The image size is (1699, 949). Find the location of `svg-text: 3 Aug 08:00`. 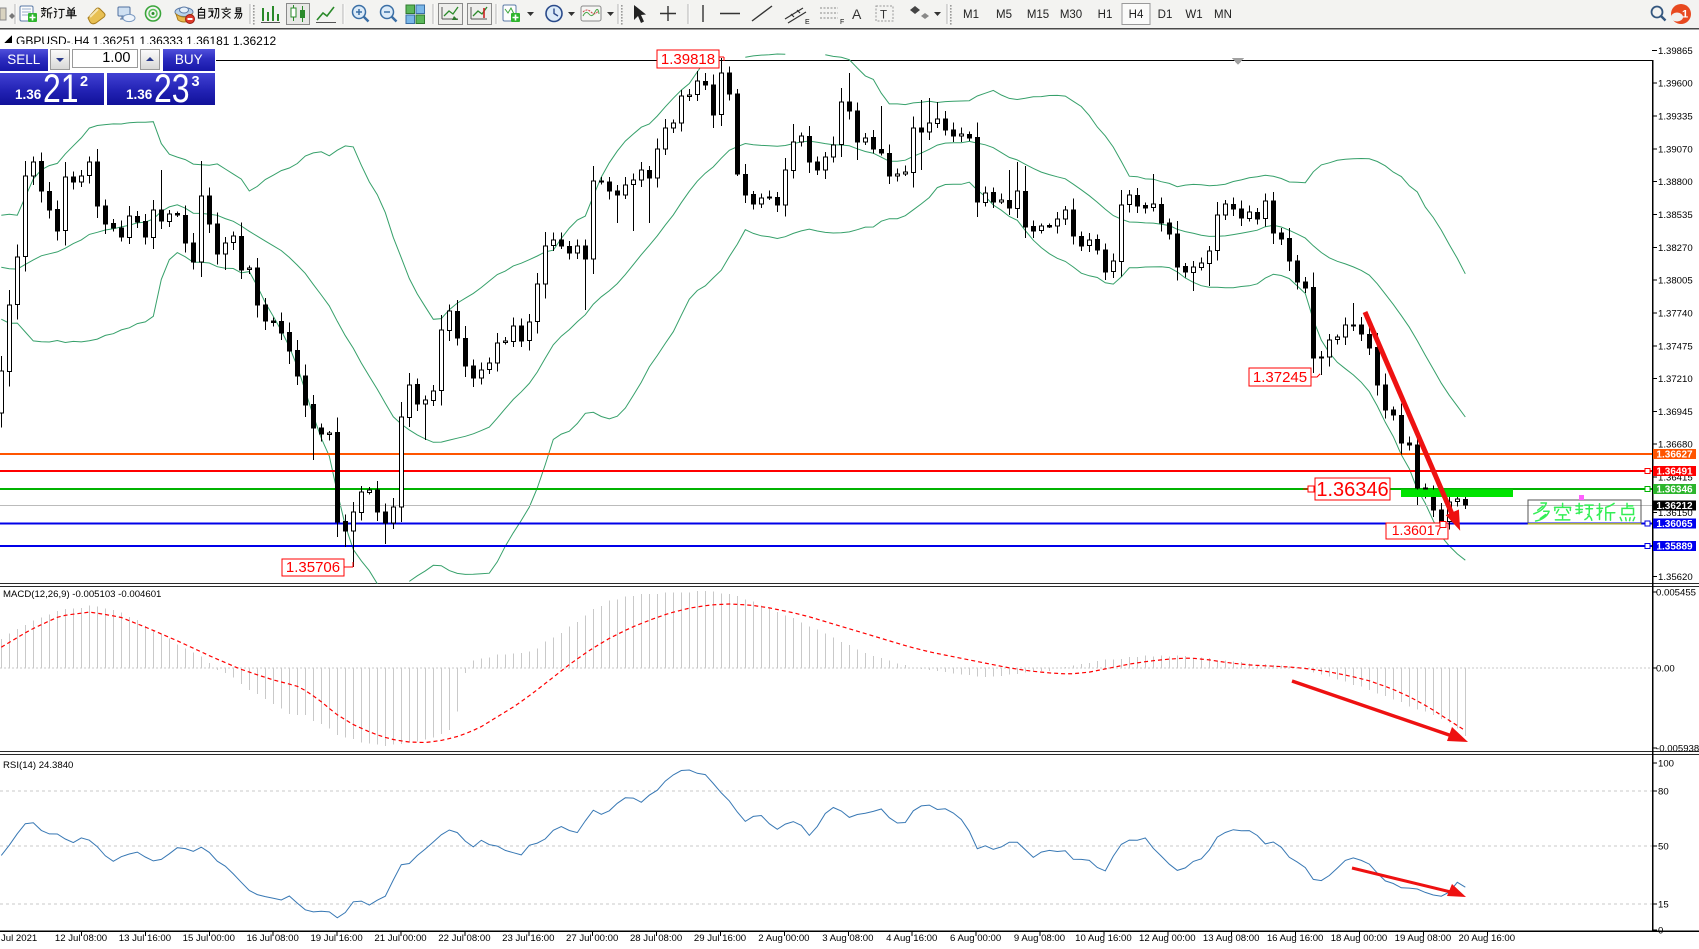

svg-text: 3 Aug 08:00 is located at coordinates (847, 938).